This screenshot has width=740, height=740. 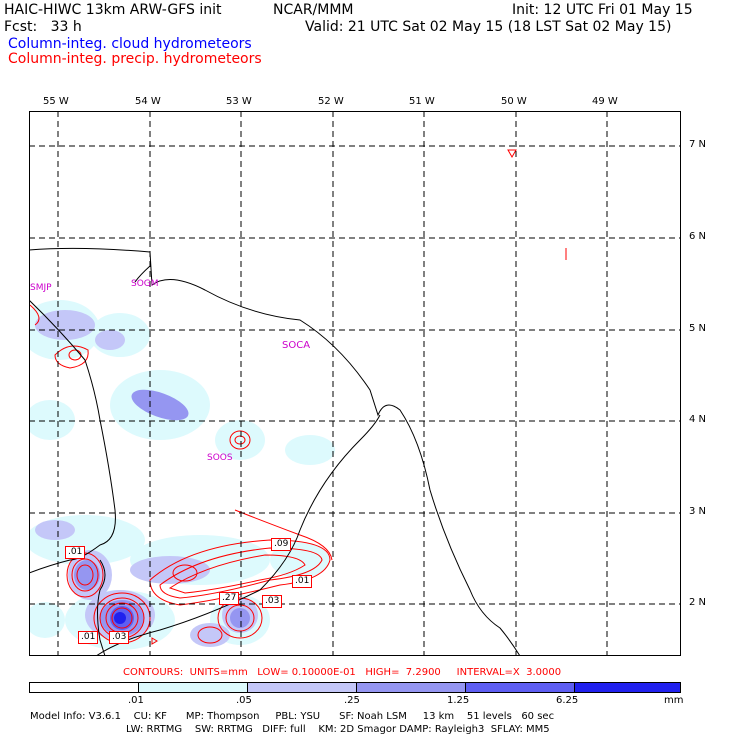 I want to click on station-label: SMJP, so click(x=41, y=288).